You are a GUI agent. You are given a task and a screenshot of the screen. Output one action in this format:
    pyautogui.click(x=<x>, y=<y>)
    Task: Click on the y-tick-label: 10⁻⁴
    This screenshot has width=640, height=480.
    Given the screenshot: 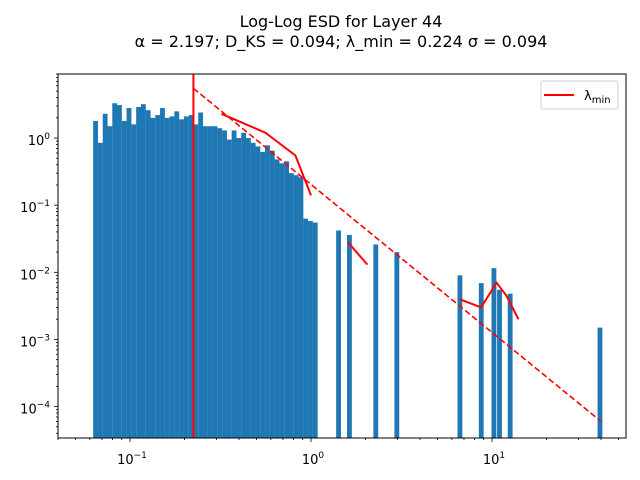 What is the action you would take?
    pyautogui.click(x=35, y=409)
    